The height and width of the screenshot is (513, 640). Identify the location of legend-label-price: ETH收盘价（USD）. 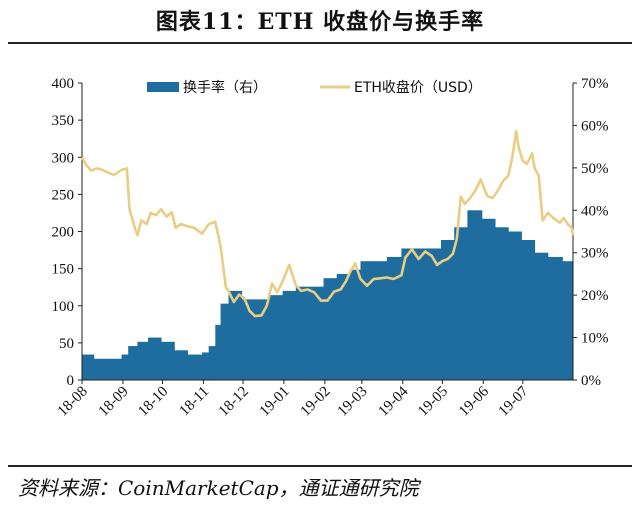
(418, 87).